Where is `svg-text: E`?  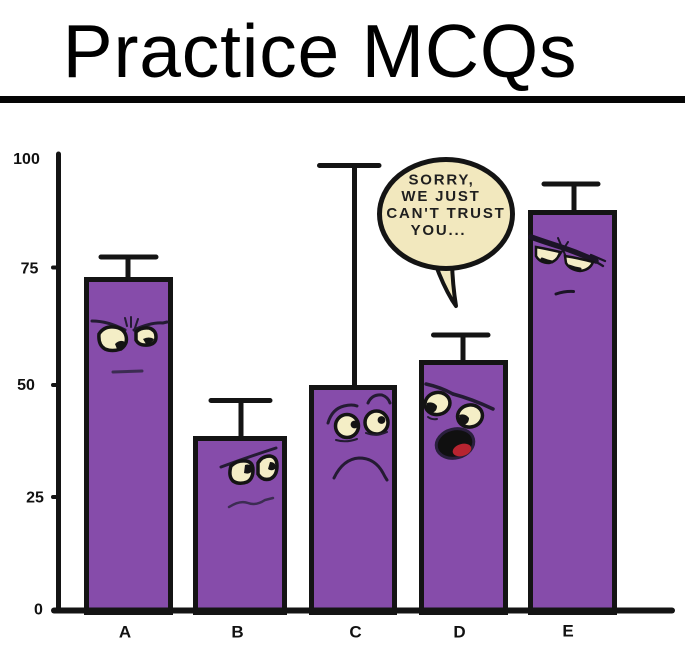
svg-text: E is located at coordinates (567, 631).